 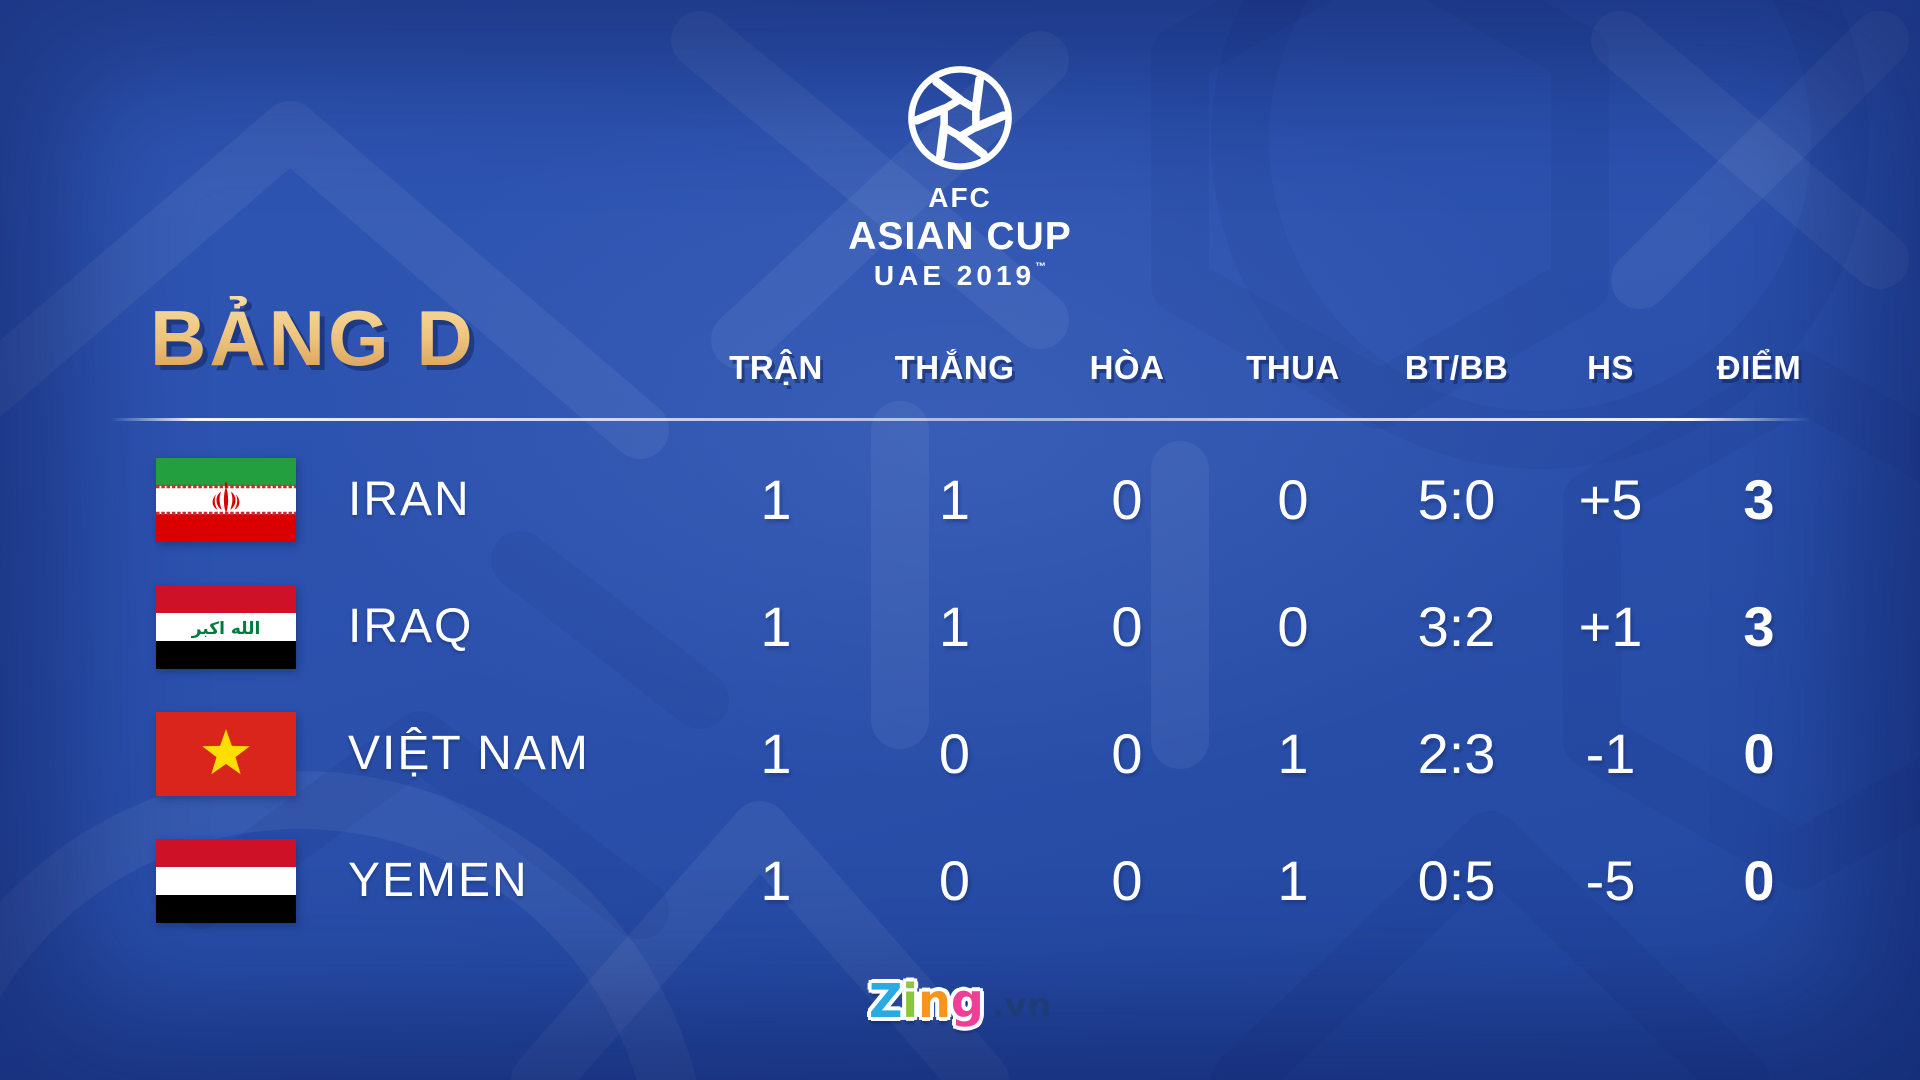 I want to click on cell-goals: 2:3, so click(x=1456, y=753).